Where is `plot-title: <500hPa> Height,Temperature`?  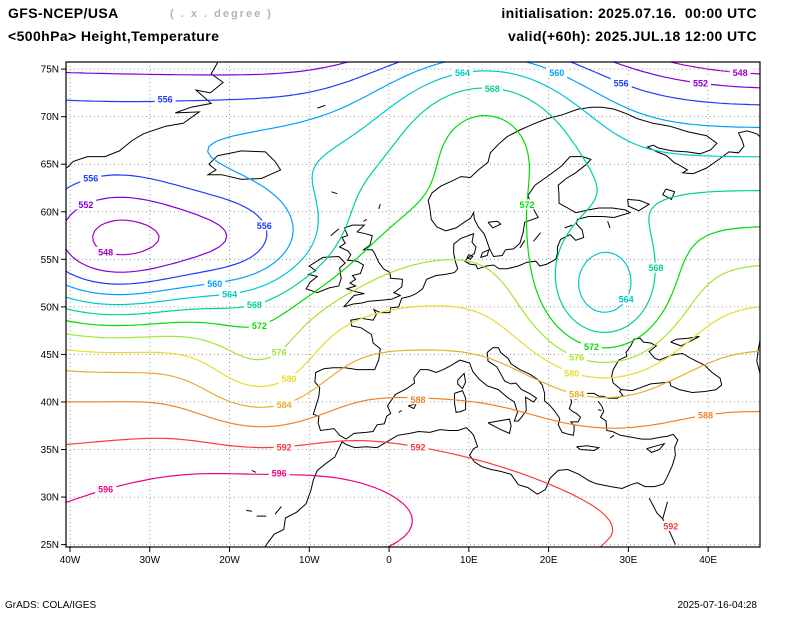
plot-title: <500hPa> Height,Temperature is located at coordinates (114, 36).